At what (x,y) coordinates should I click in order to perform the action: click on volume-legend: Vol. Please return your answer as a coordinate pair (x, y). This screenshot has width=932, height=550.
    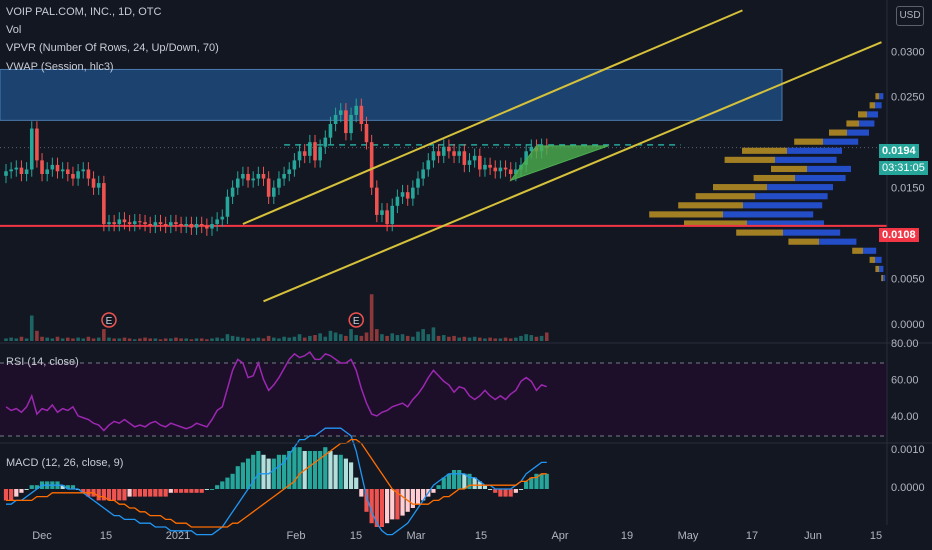
    Looking at the image, I should click on (14, 30).